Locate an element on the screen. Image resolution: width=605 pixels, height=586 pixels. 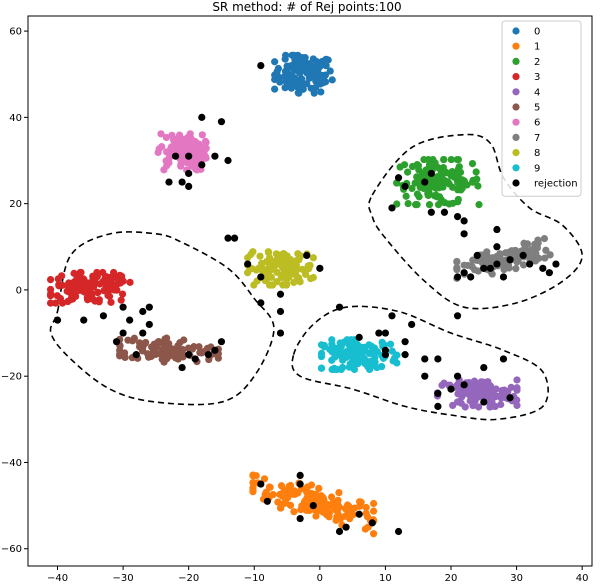
x-tick-label: −30 is located at coordinates (123, 578).